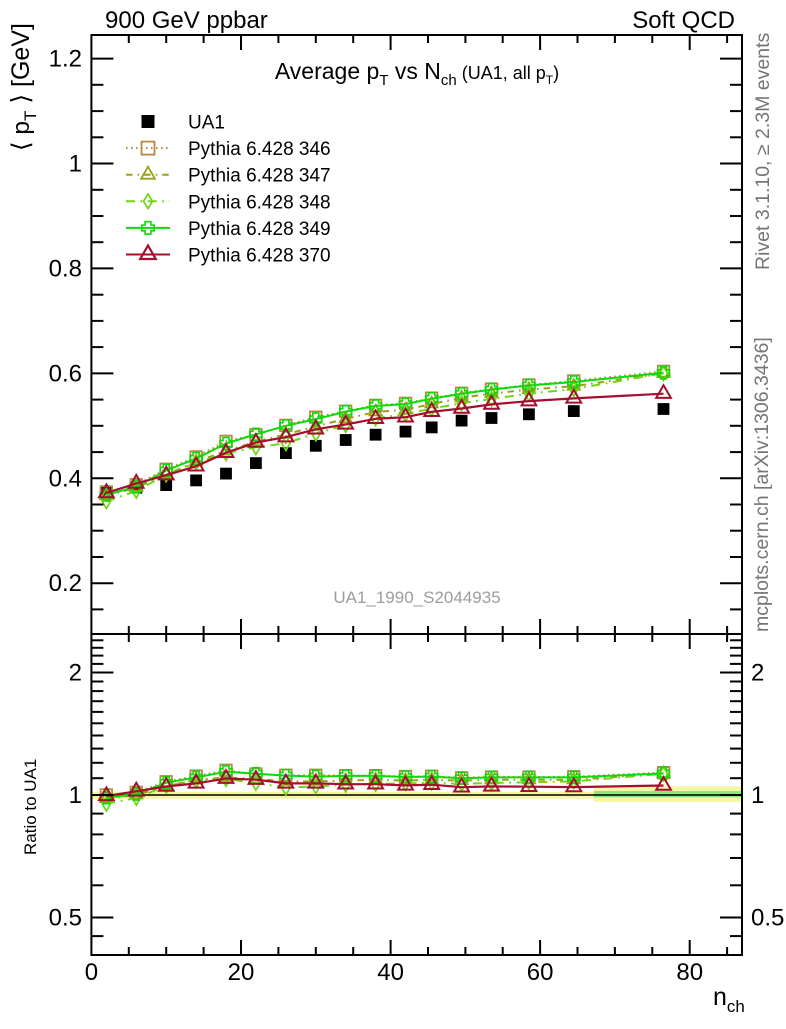 The image size is (786, 1029). What do you see at coordinates (65, 478) in the screenshot?
I see `svg-text: 0.4` at bounding box center [65, 478].